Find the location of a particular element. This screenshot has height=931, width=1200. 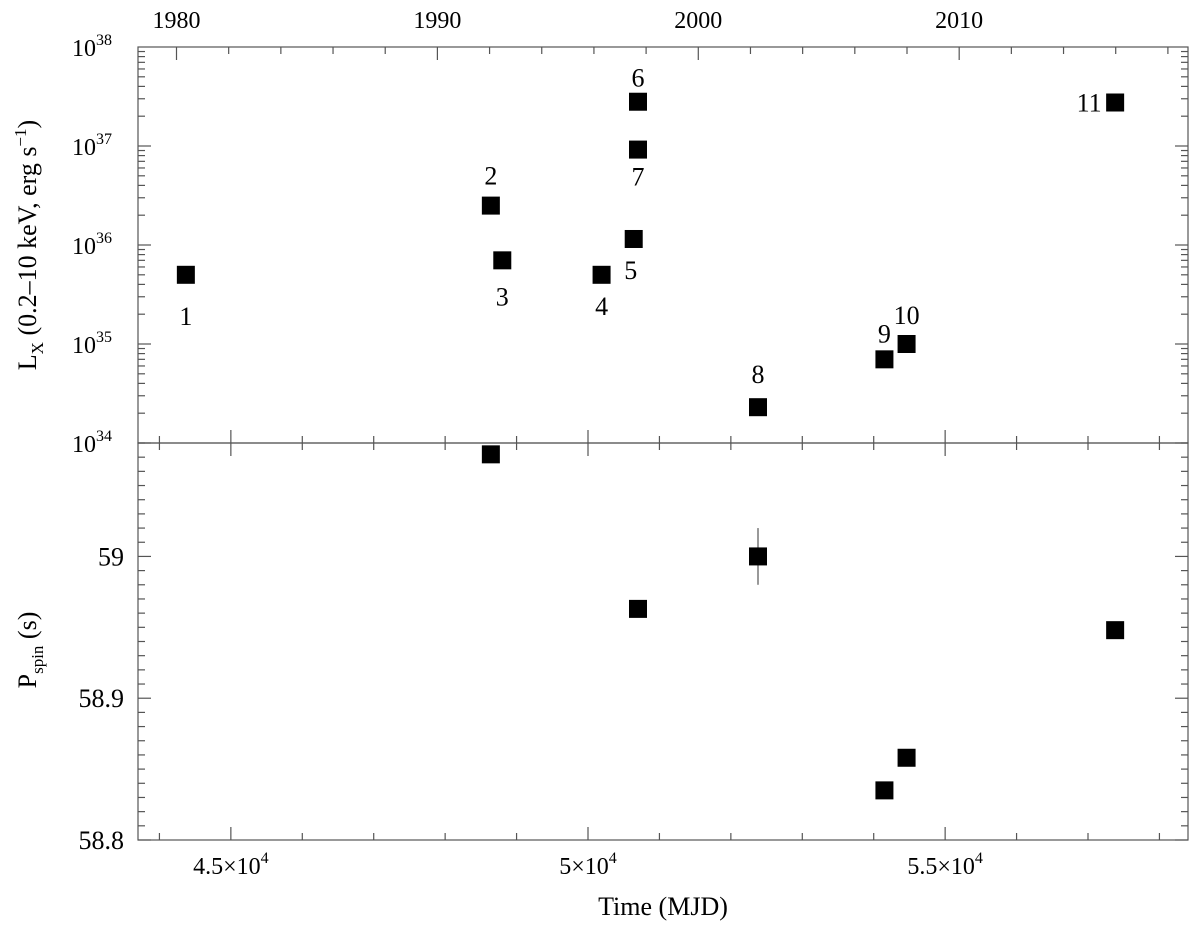

bottom-y-axis-label: Pspin (s) is located at coordinates (30, 650).